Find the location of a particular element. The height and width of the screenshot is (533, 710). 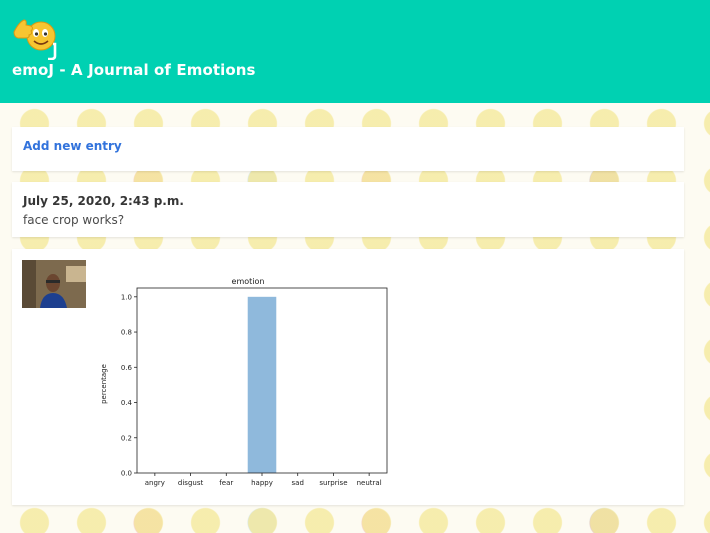

site-title: emoJ - A Journal of Emotions is located at coordinates (134, 70).